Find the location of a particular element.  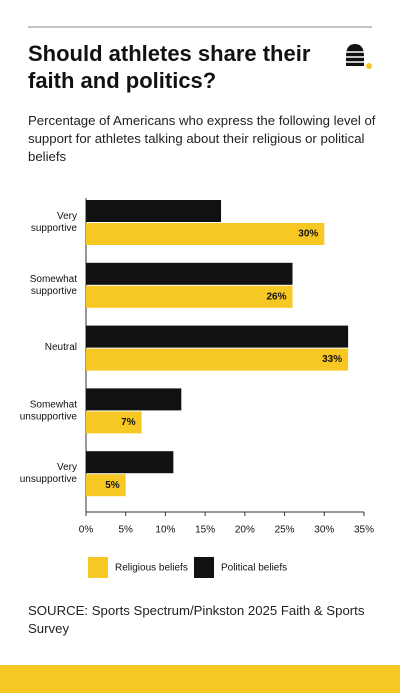

value-label: 7% is located at coordinates (128, 422).